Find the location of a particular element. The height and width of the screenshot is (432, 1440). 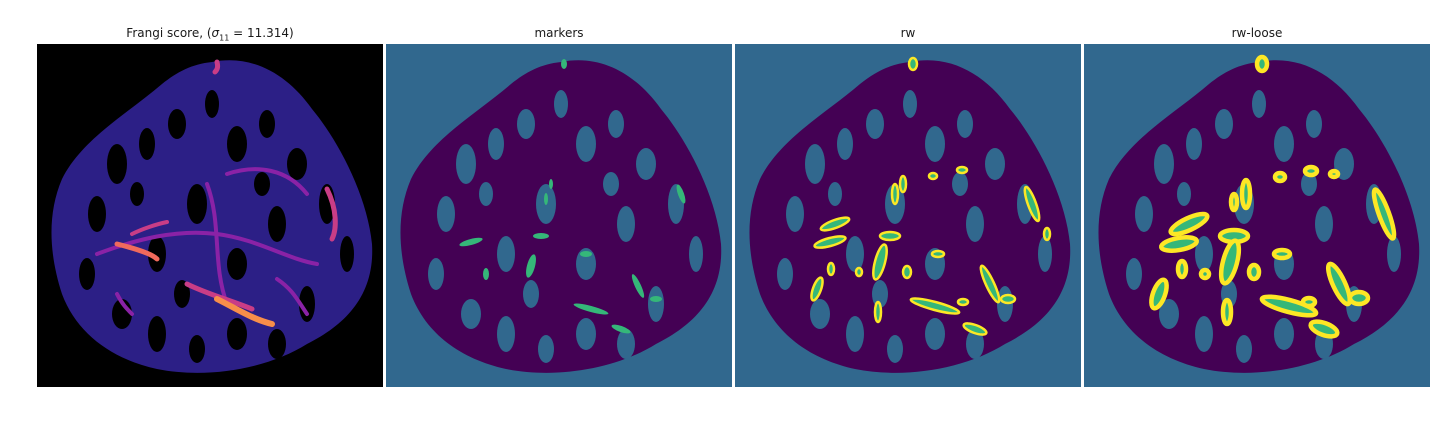

rw-panel-title: rw is located at coordinates (908, 33).